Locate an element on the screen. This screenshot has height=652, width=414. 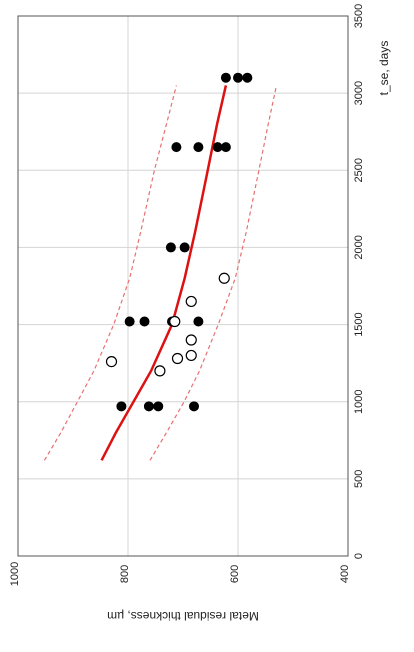
y-tick-label: 1000 is located at coordinates (15, 574).